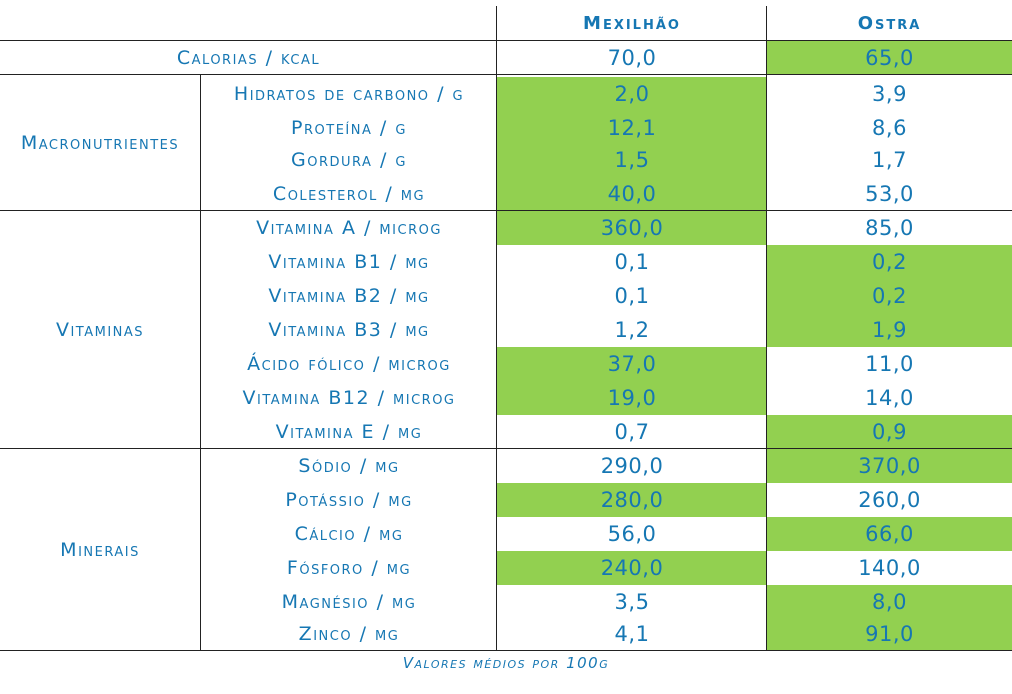  I want to click on row-label: Vitamina B2 / mg, so click(349, 296).